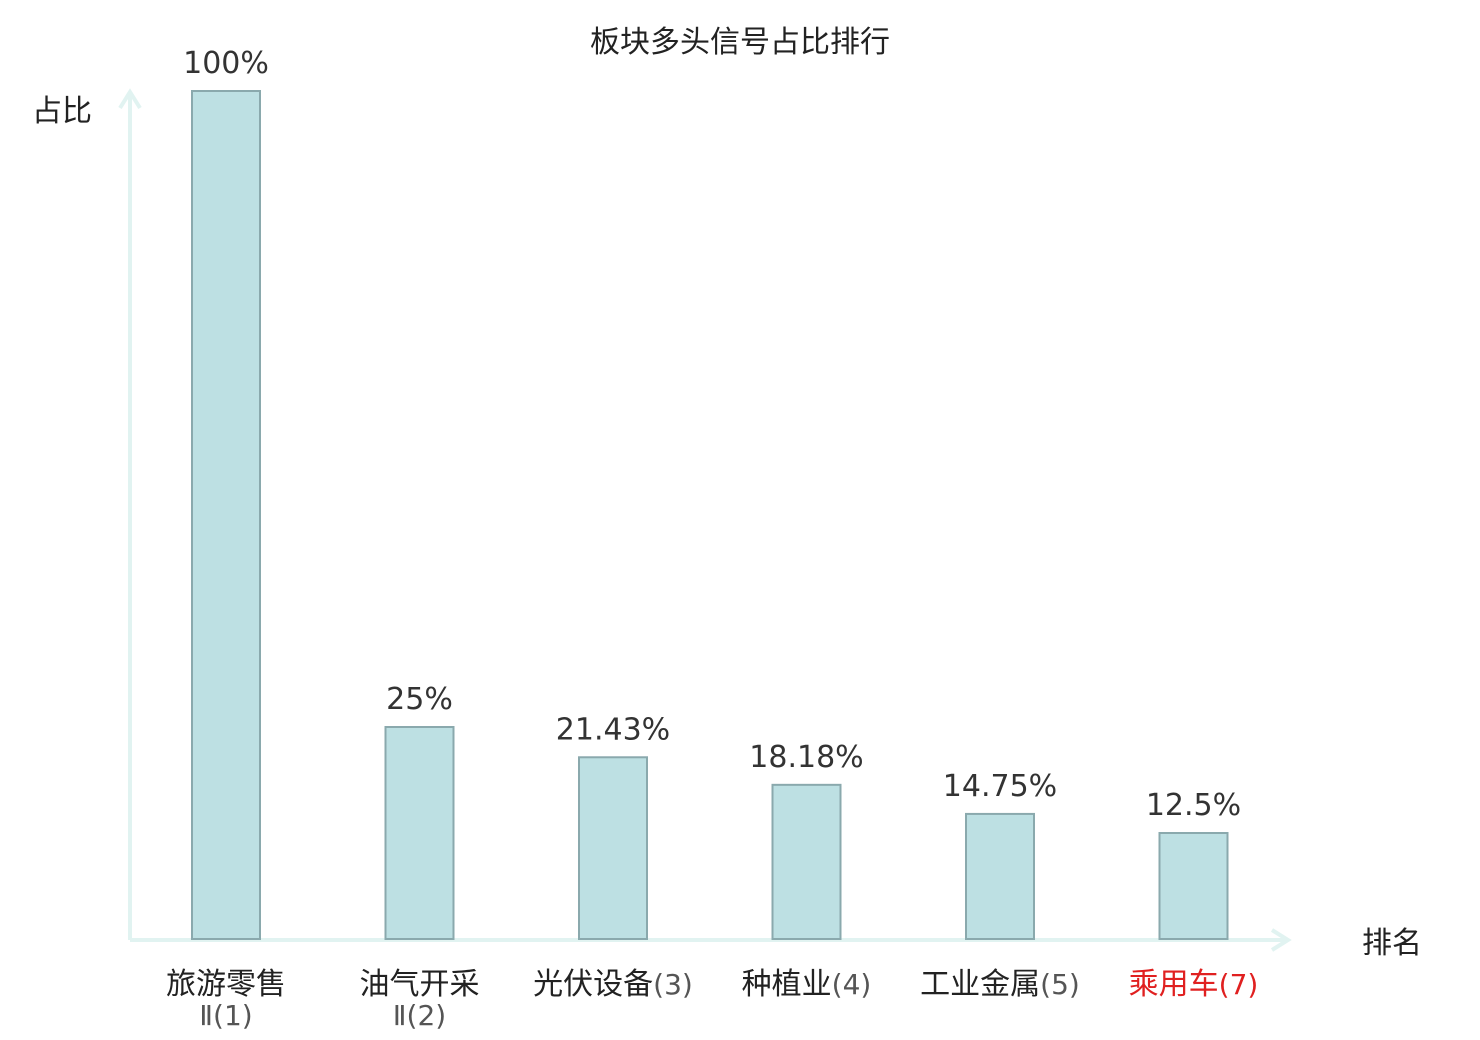  Describe the element at coordinates (225, 1015) in the screenshot. I see `category-label-1-rank: Ⅱ(1)` at that location.